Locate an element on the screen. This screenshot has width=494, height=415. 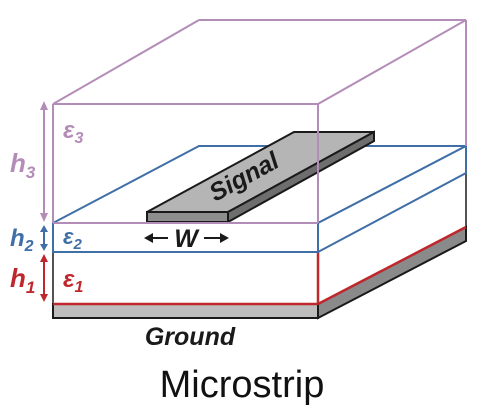
diagram-title: Microstrip is located at coordinates (242, 385).